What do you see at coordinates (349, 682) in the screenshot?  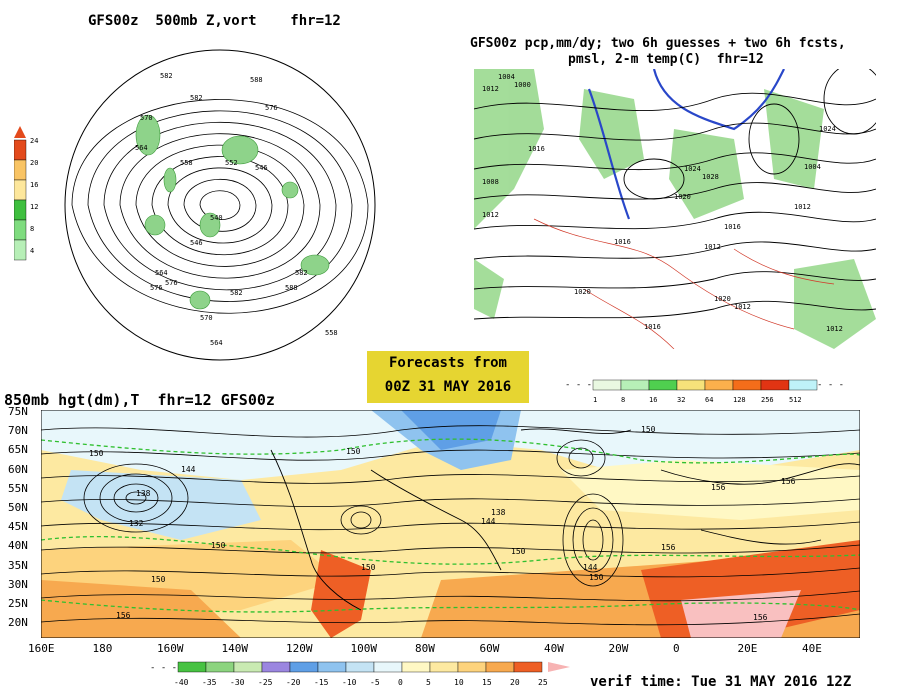 I see `scale-label: -10` at bounding box center [349, 682].